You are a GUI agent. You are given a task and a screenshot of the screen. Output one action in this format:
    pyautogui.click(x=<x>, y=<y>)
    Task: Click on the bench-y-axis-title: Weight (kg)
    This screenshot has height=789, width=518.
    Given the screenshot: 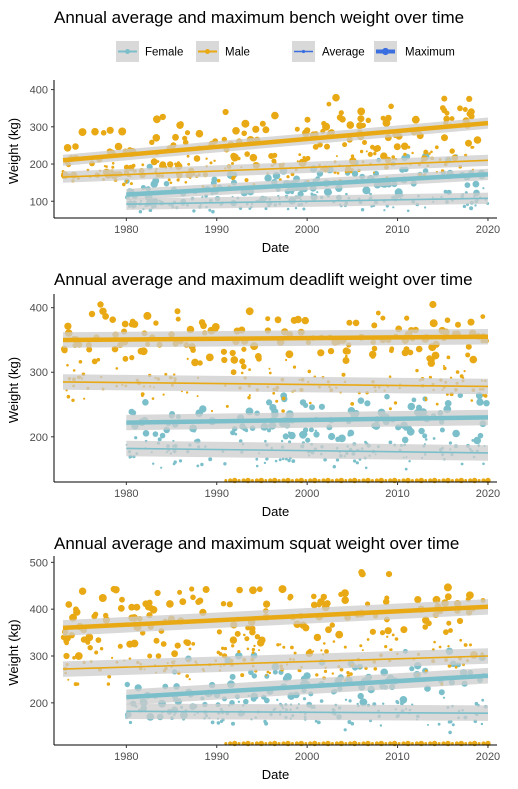 What is the action you would take?
    pyautogui.click(x=13, y=151)
    